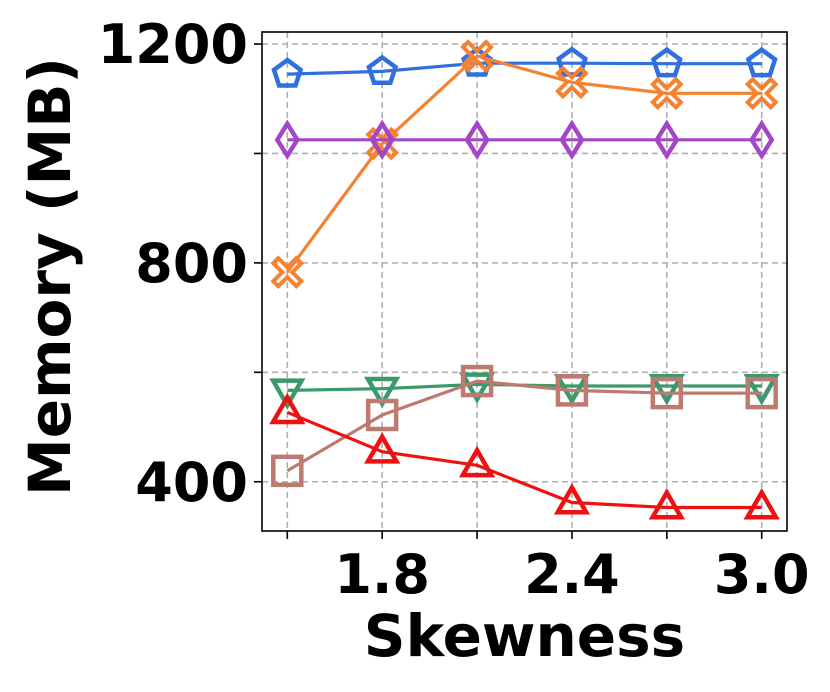 Image resolution: width=830 pixels, height=692 pixels. Describe the element at coordinates (173, 44) in the screenshot. I see `y-tick-label: 1200` at that location.